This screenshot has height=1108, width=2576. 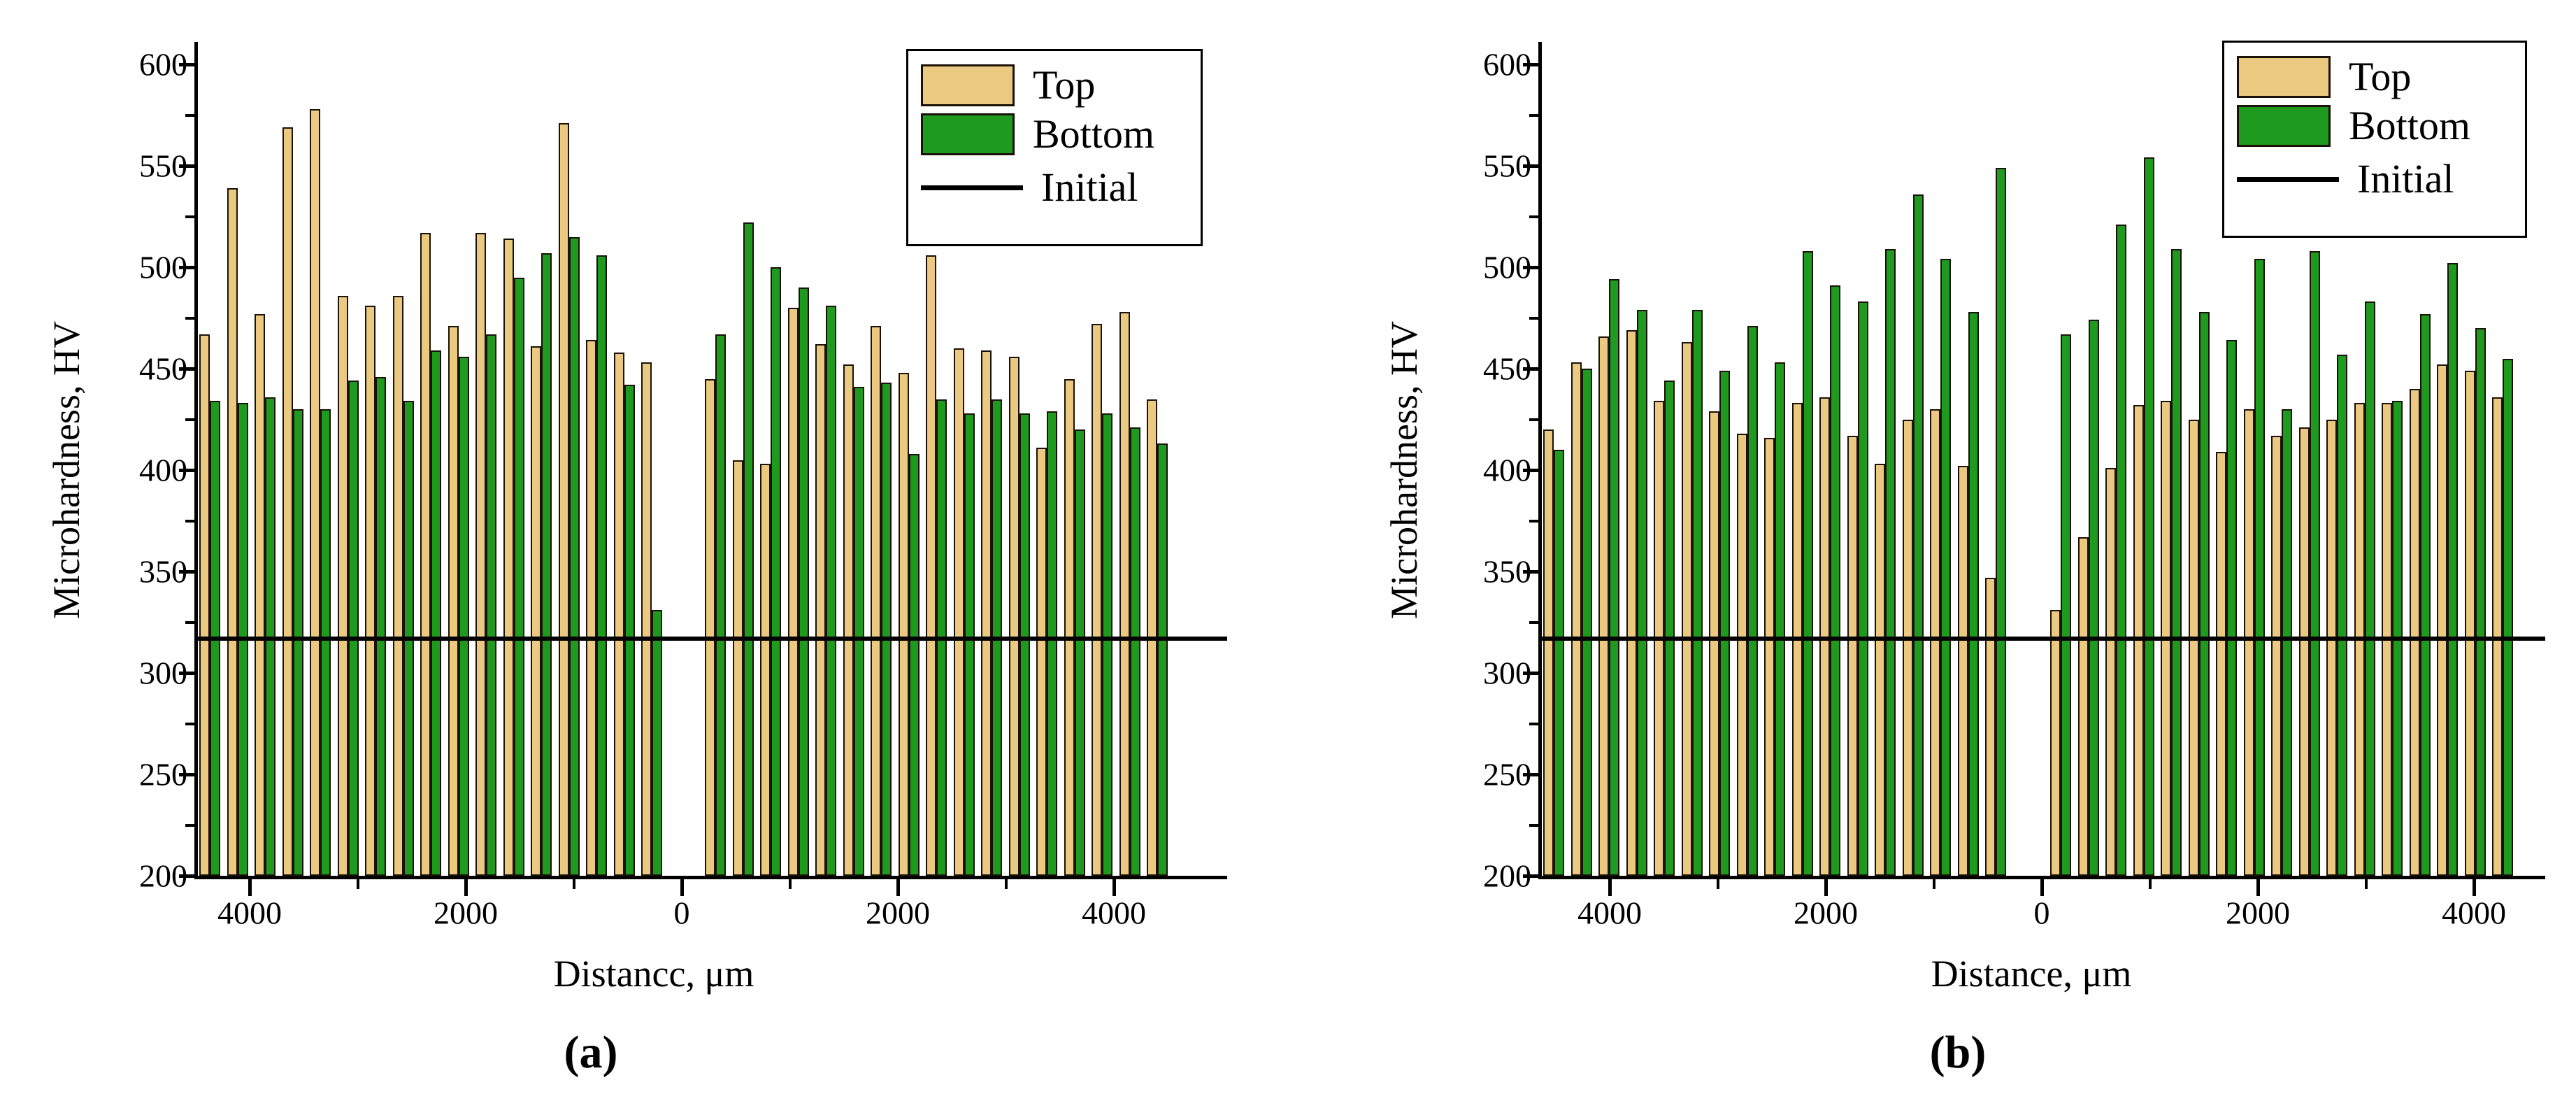 What do you see at coordinates (2380, 76) in the screenshot?
I see `legend-label-top: Top` at bounding box center [2380, 76].